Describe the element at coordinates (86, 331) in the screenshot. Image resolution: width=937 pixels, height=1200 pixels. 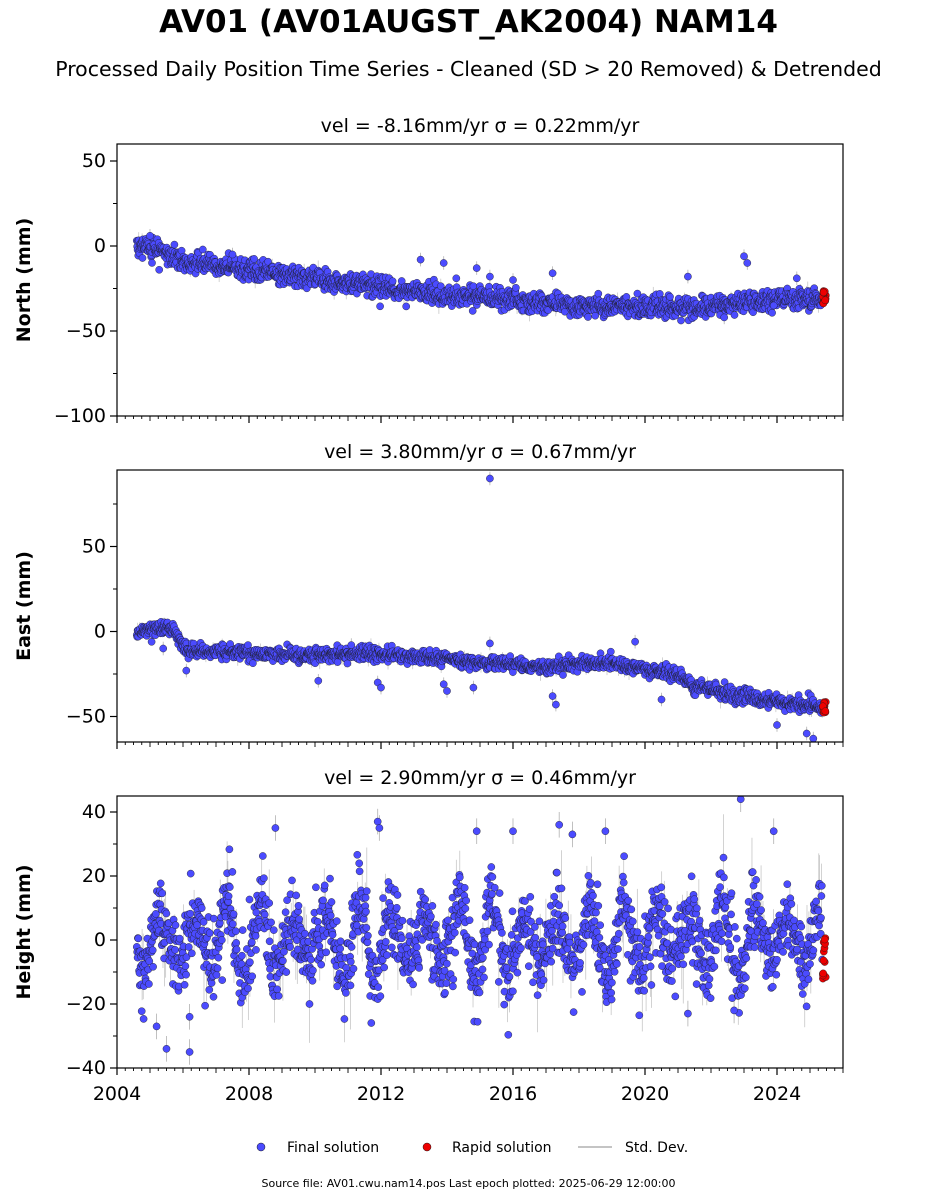
I see `y-tick-label: −50` at that location.